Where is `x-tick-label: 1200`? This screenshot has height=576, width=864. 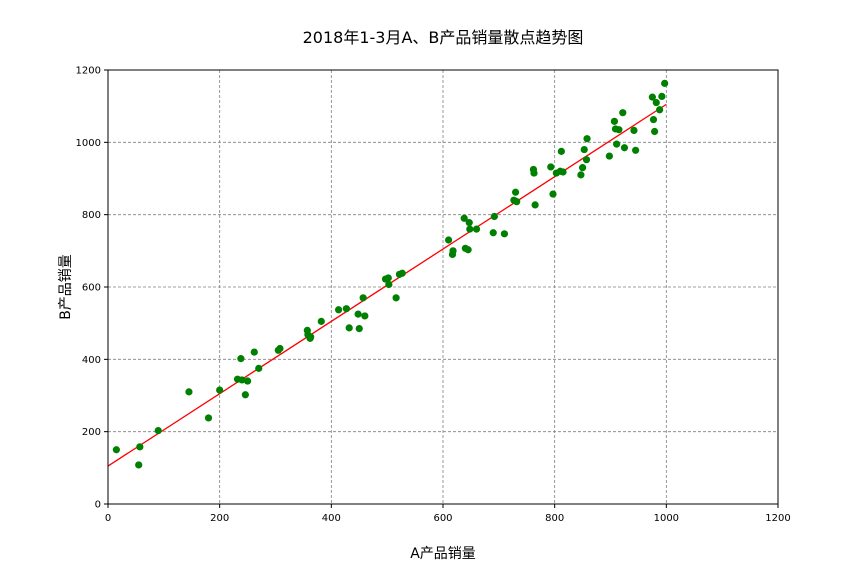
x-tick-label: 1200 is located at coordinates (777, 518).